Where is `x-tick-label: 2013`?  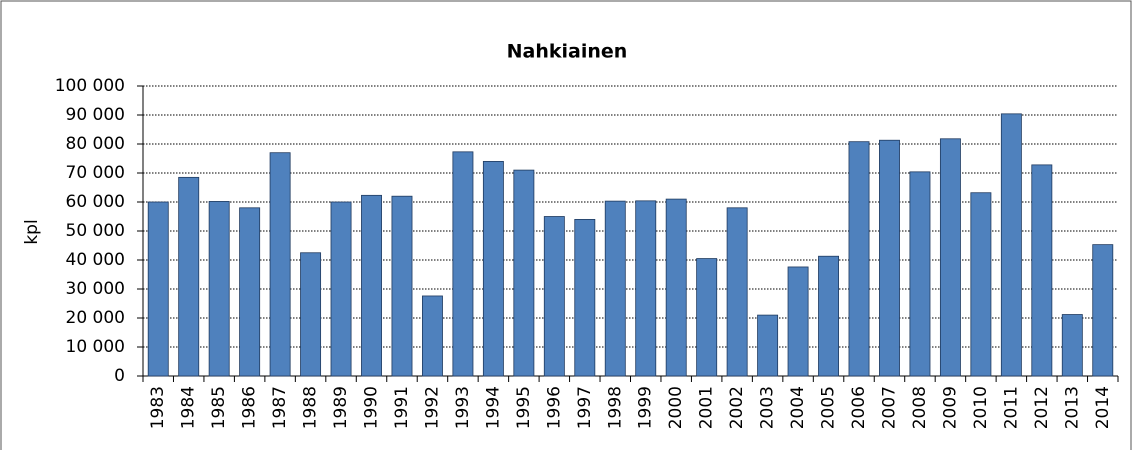 x-tick-label: 2013 is located at coordinates (1072, 407).